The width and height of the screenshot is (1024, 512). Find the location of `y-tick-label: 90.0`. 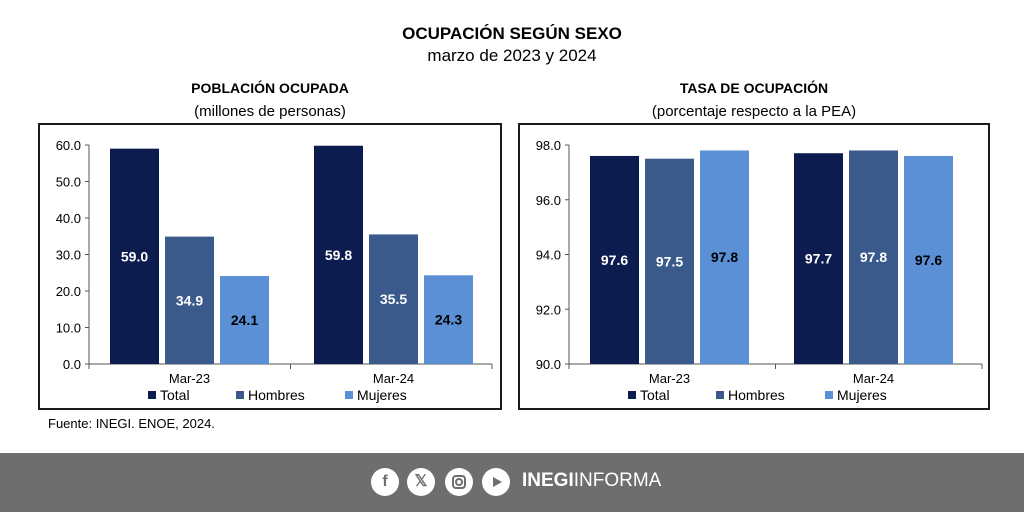

y-tick-label: 90.0 is located at coordinates (548, 364).